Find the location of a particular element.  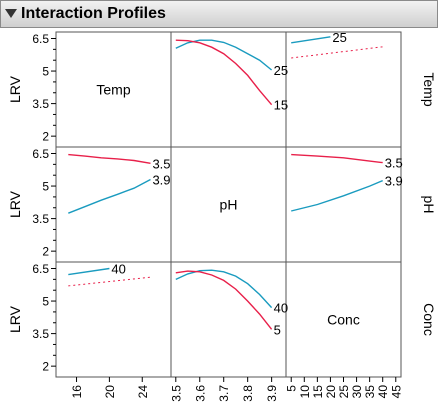

x-tick-label: 3.9 is located at coordinates (272, 393).